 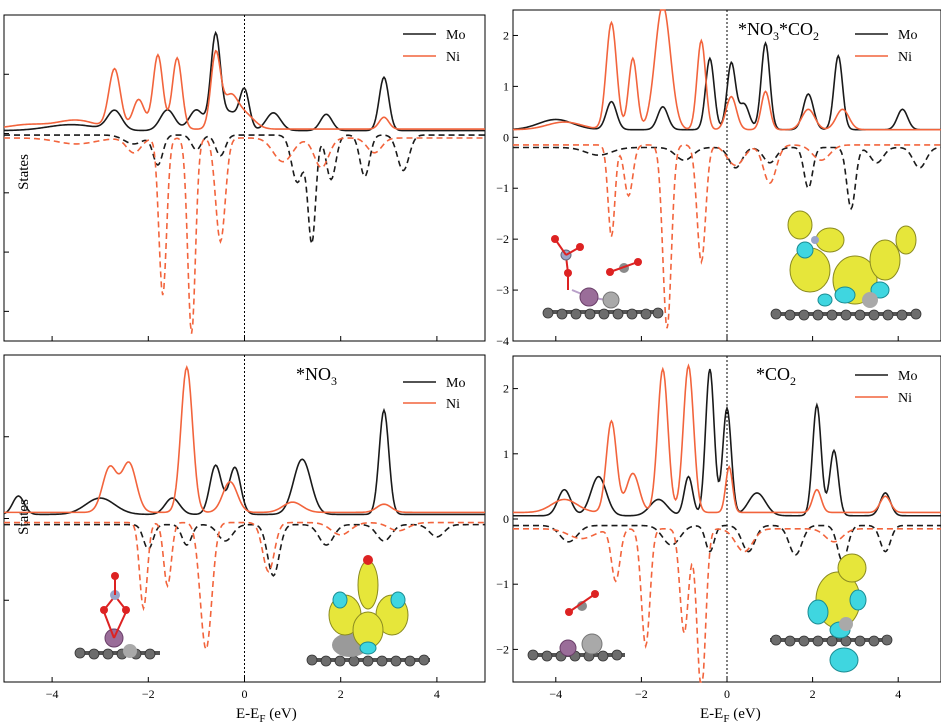 I want to click on structure-inset-co2-geometry, so click(x=576, y=626).